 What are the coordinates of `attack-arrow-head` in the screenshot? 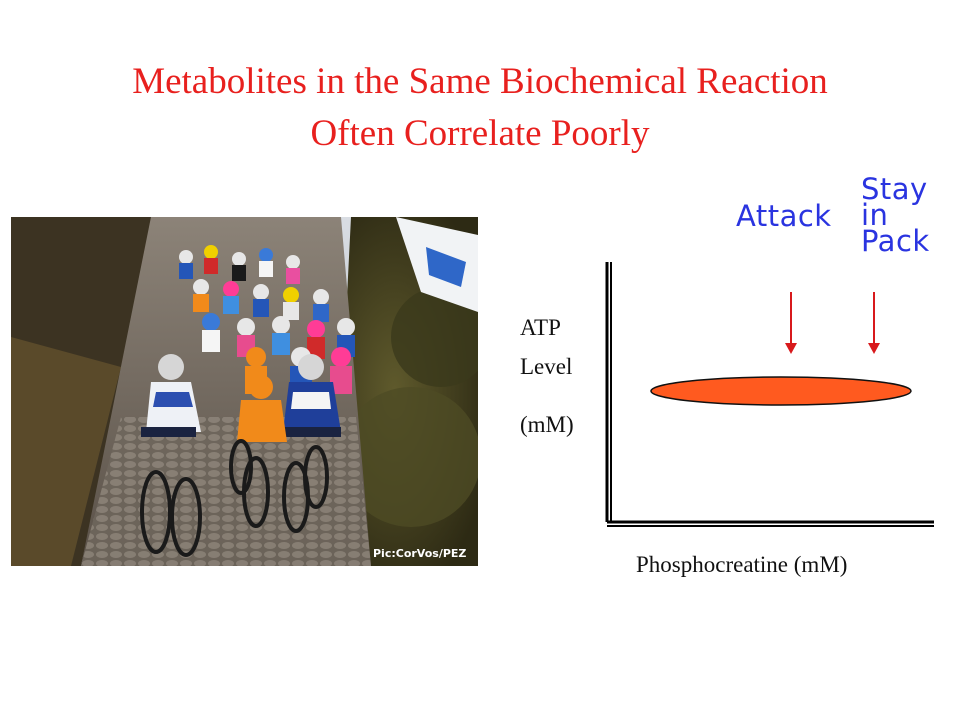 It's located at (791, 348).